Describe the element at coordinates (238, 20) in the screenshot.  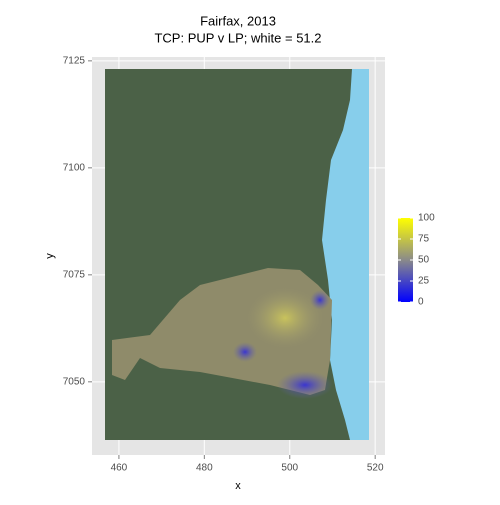
I see `chart-title: Fairfax, 2013` at that location.